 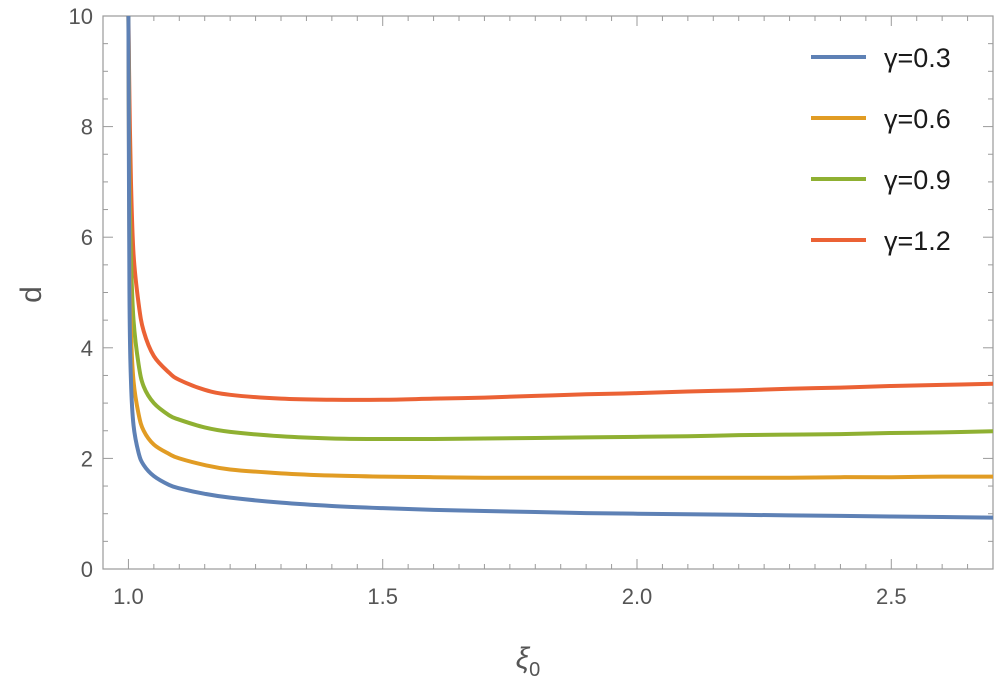 I want to click on y-tick-label: 0, so click(x=87, y=569).